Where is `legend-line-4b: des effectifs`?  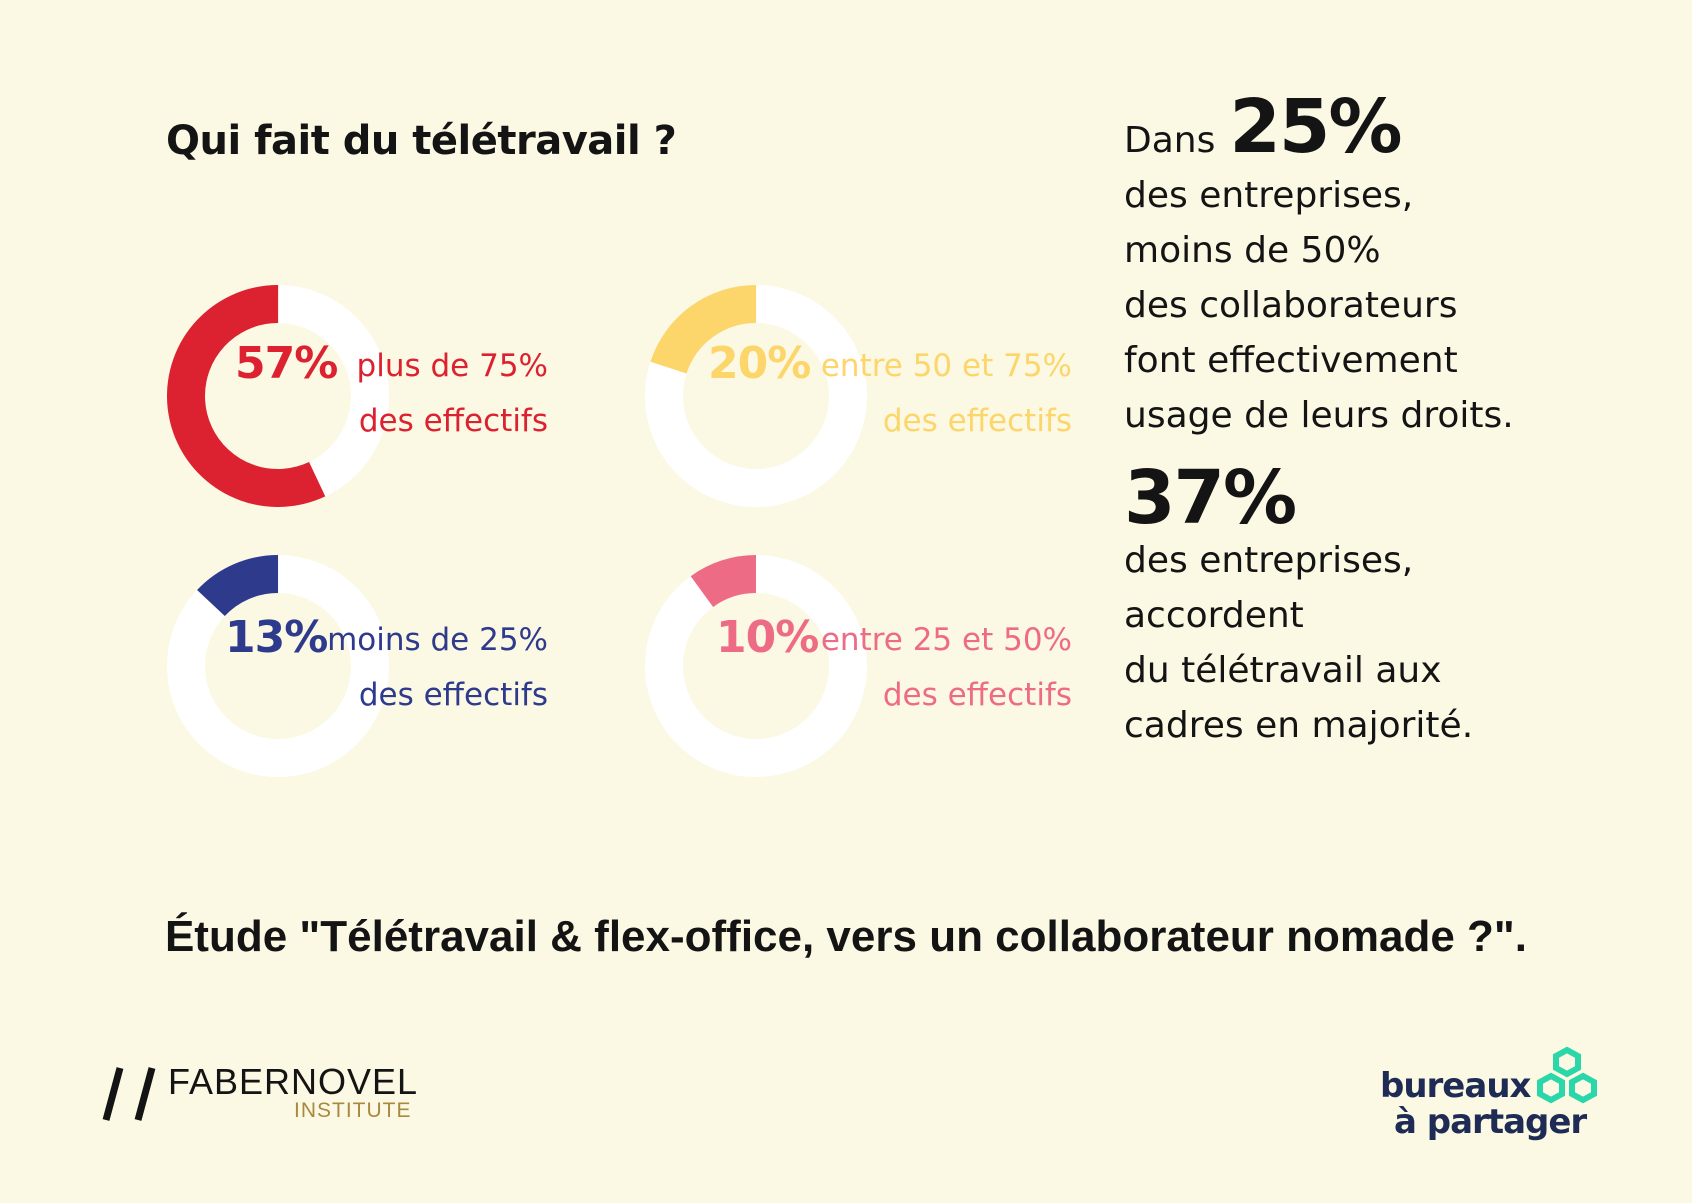
legend-line-4b: des effectifs is located at coordinates (977, 695).